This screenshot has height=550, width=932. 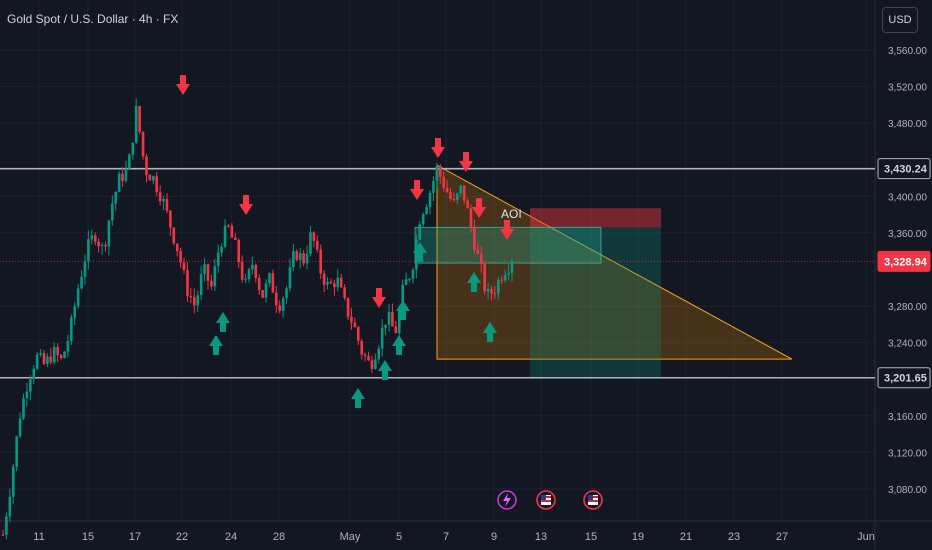 What do you see at coordinates (231, 537) in the screenshot?
I see `time-tick-label: 24` at bounding box center [231, 537].